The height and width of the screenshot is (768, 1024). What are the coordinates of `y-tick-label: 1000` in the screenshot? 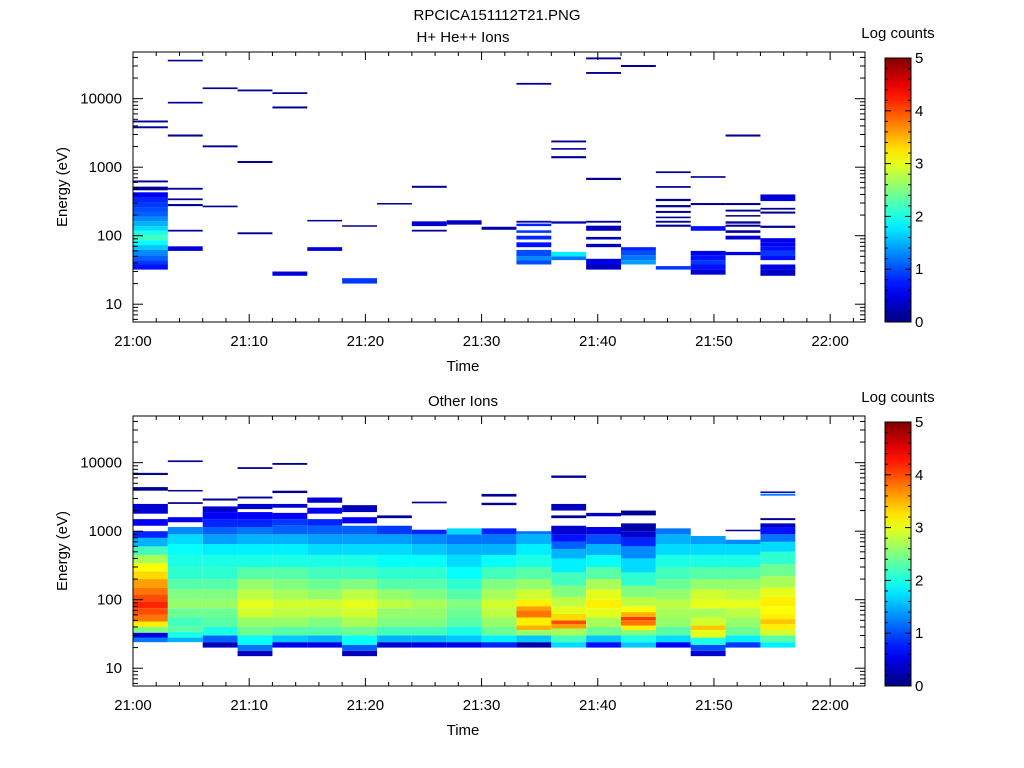 It's located at (105, 531).